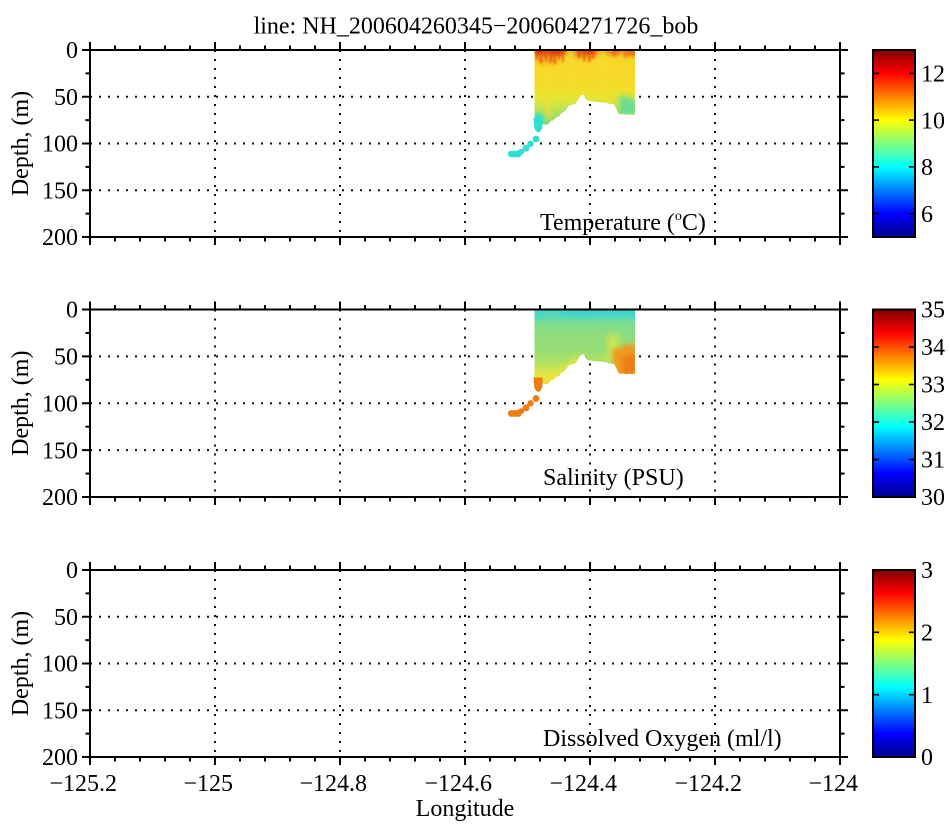 The height and width of the screenshot is (826, 950). Describe the element at coordinates (933, 311) in the screenshot. I see `svg-text: 35` at that location.